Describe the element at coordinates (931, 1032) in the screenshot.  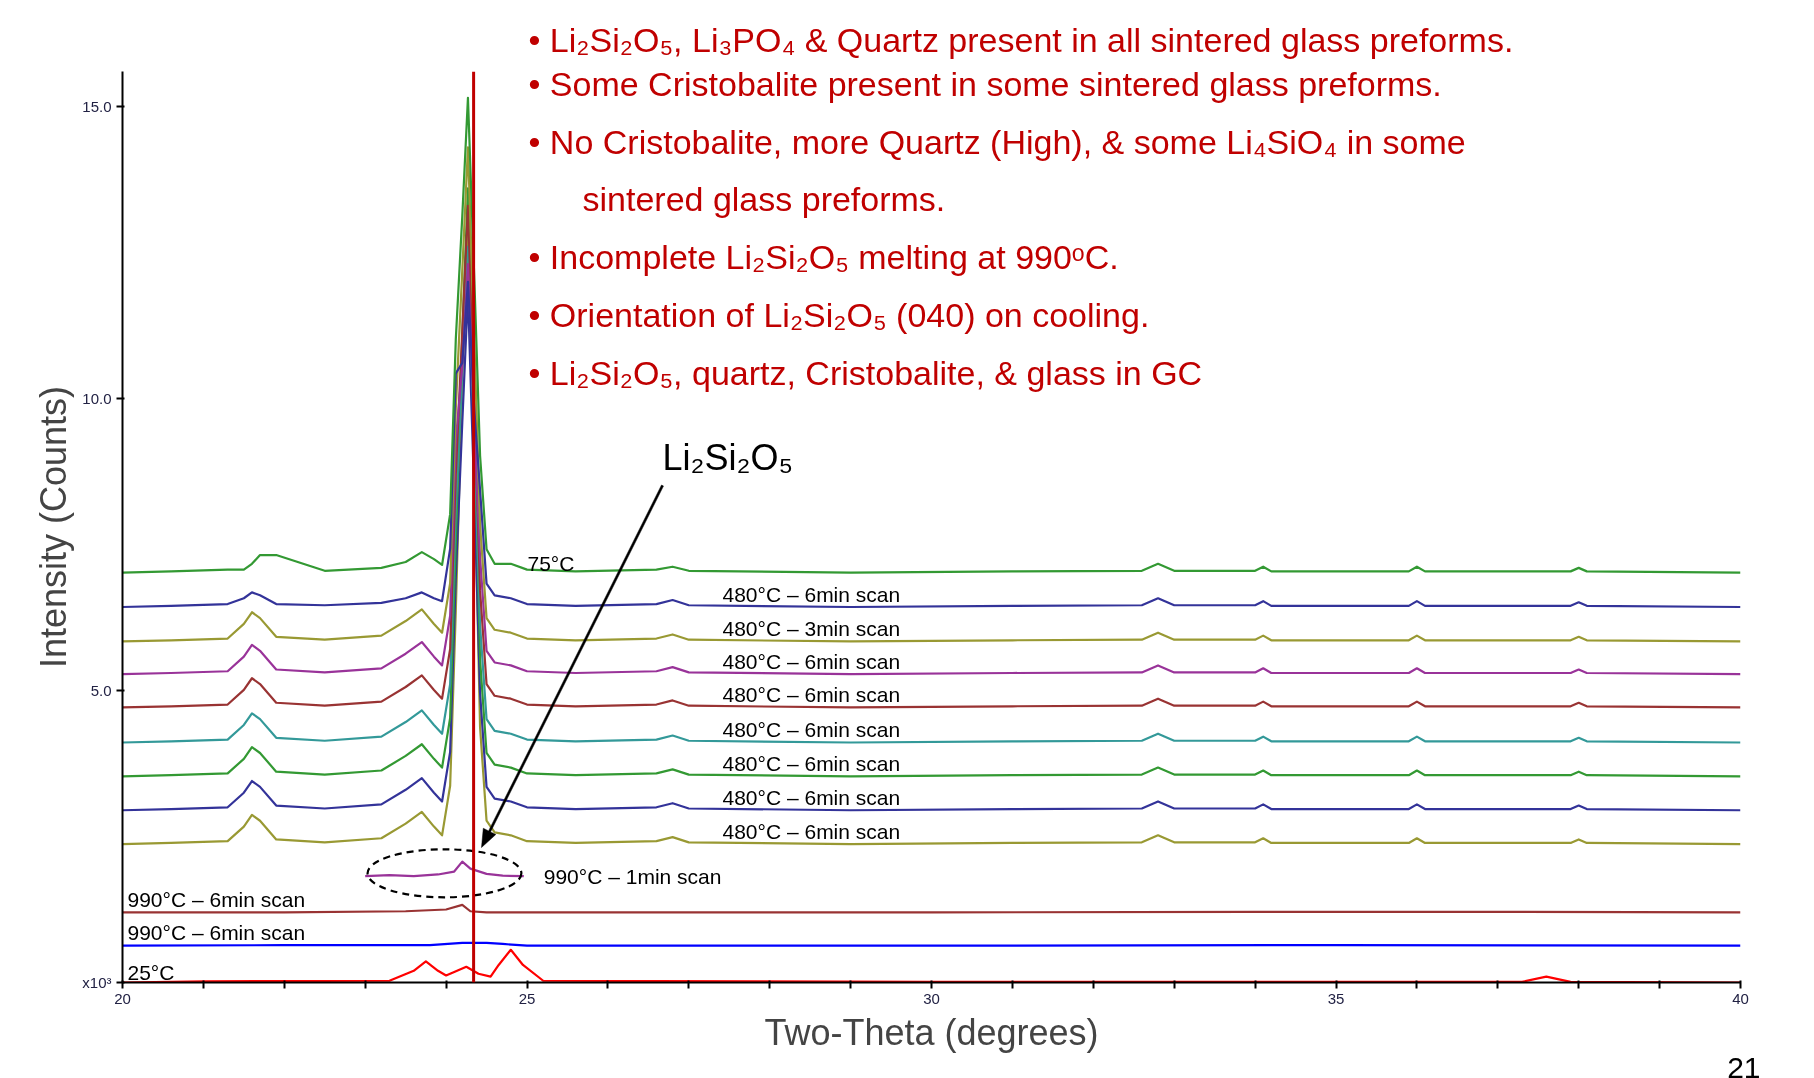
I see `x-axis-title: Two-Theta (degrees)` at that location.